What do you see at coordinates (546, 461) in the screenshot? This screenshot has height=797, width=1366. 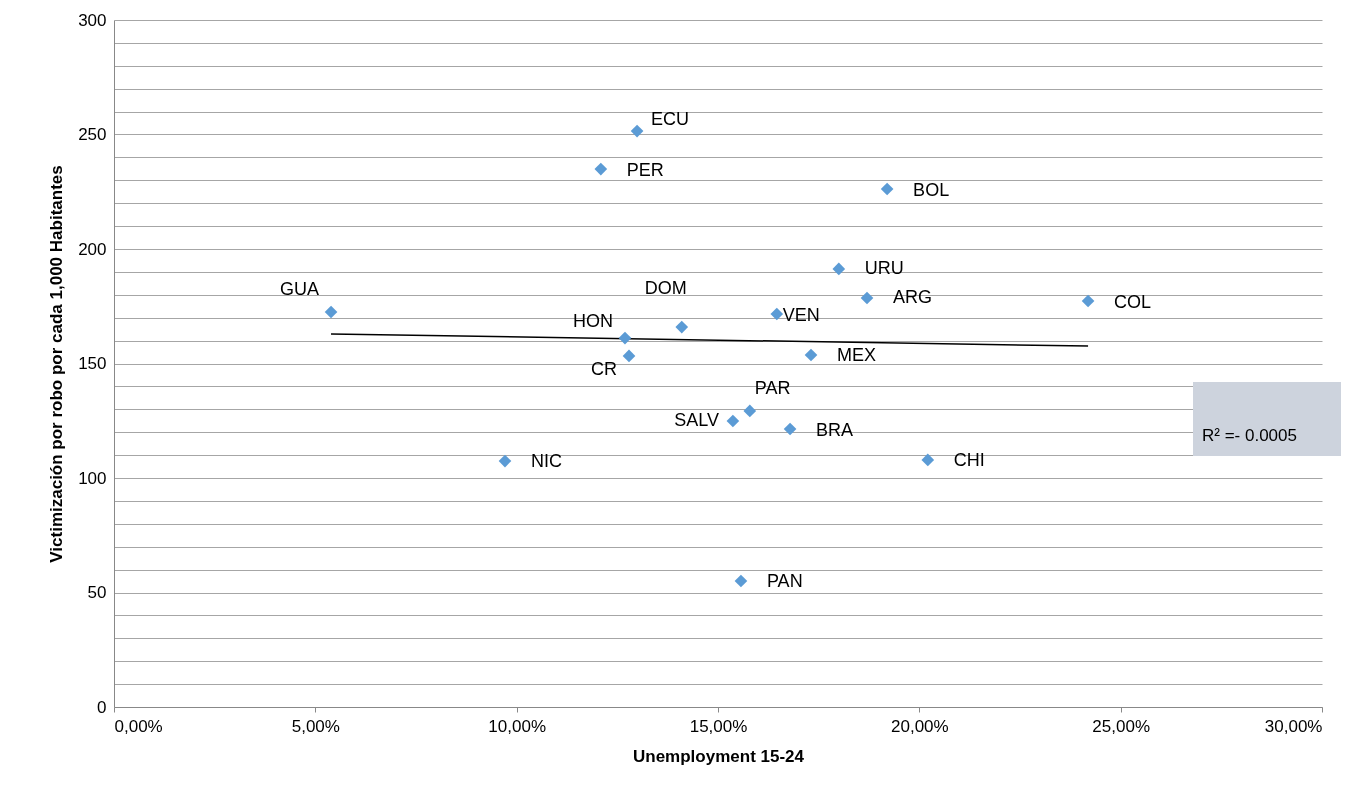 I see `annotation: NIC` at bounding box center [546, 461].